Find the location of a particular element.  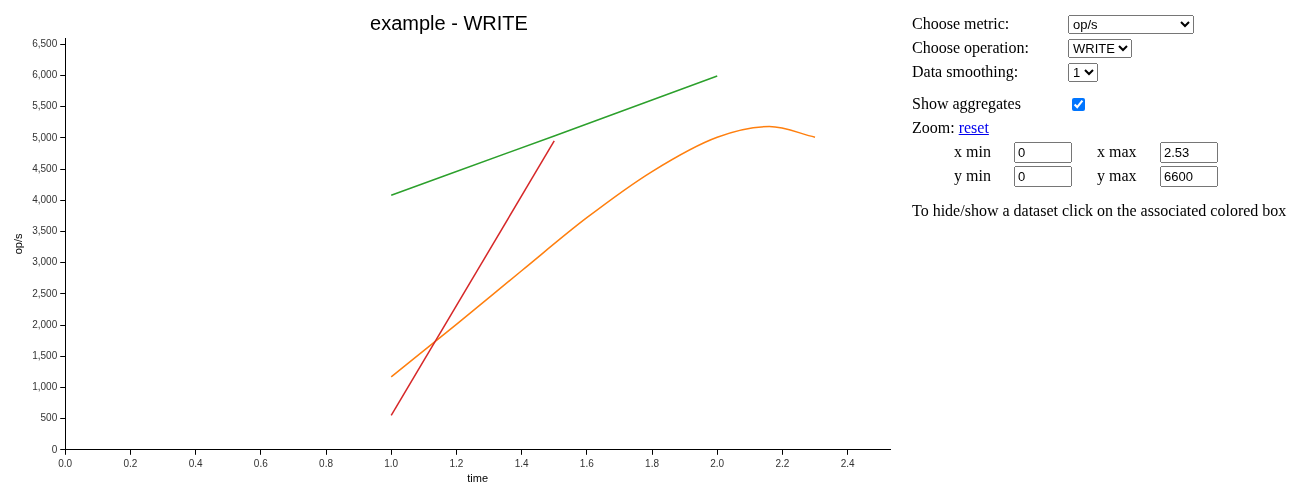

text: Choose metric: is located at coordinates (961, 24).